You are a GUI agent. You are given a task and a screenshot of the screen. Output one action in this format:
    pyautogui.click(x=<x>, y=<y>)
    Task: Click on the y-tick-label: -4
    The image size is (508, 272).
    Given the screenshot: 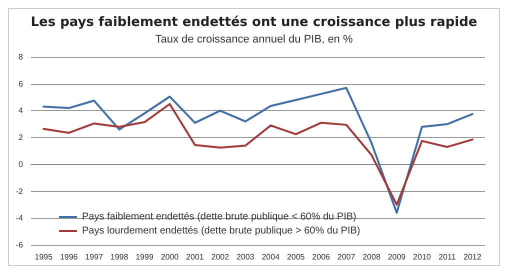 What is the action you would take?
    pyautogui.click(x=20, y=218)
    